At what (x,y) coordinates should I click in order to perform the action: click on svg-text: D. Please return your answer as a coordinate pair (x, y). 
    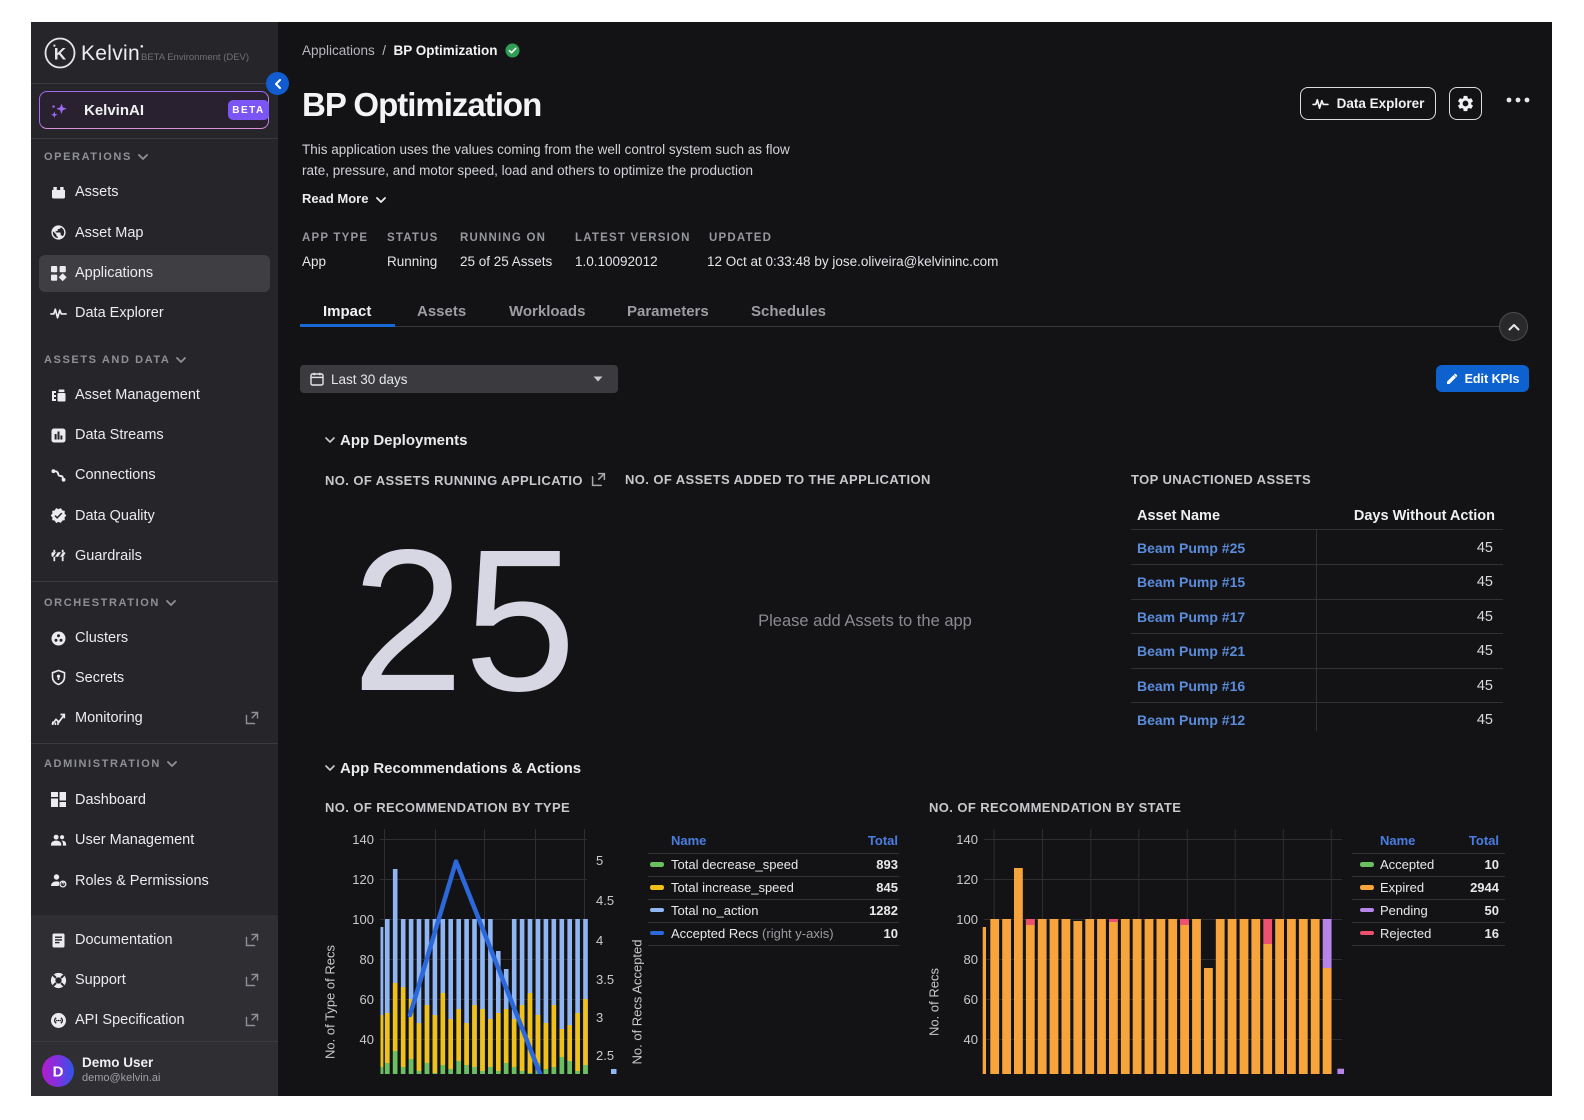
    Looking at the image, I should click on (58, 1072).